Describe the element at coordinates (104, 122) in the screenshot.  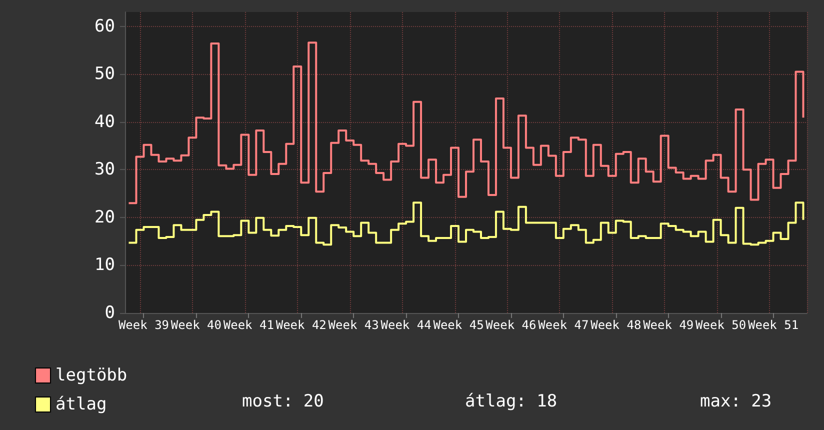
I see `y-tick-label: 40` at that location.